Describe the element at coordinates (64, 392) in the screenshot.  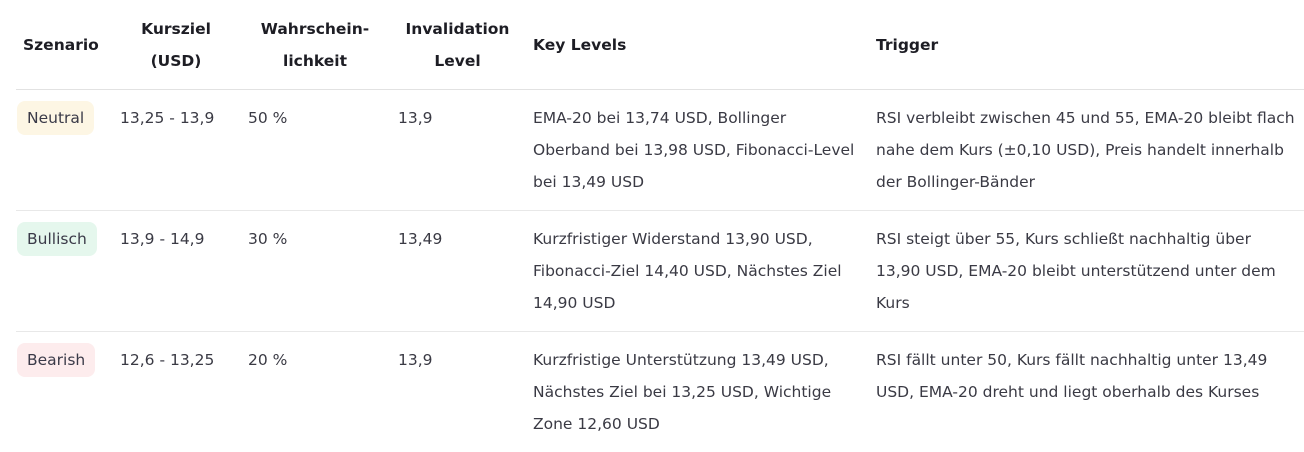
I see `scenario-cell: Bearish` at that location.